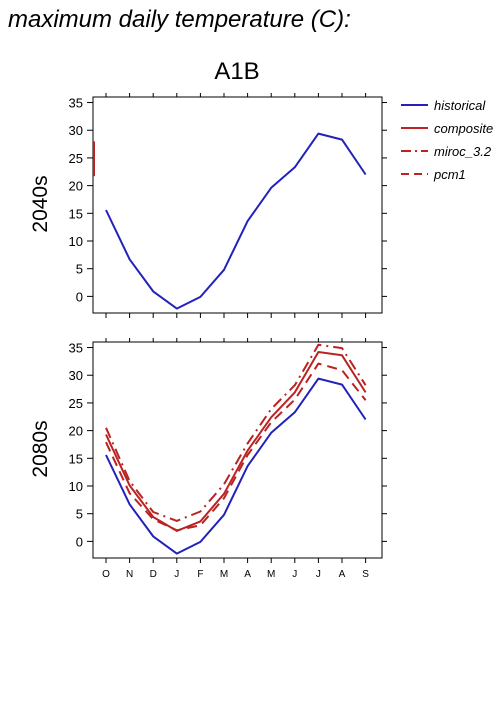 The width and height of the screenshot is (501, 709). What do you see at coordinates (129, 574) in the screenshot?
I see `x-tick-label: N` at bounding box center [129, 574].